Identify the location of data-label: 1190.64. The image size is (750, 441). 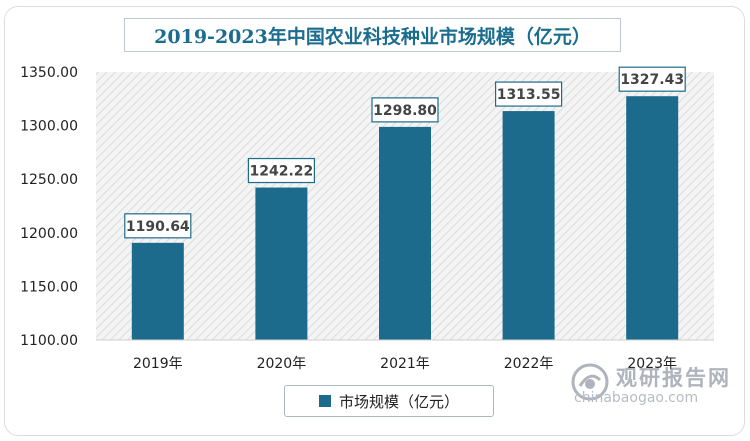
(158, 227).